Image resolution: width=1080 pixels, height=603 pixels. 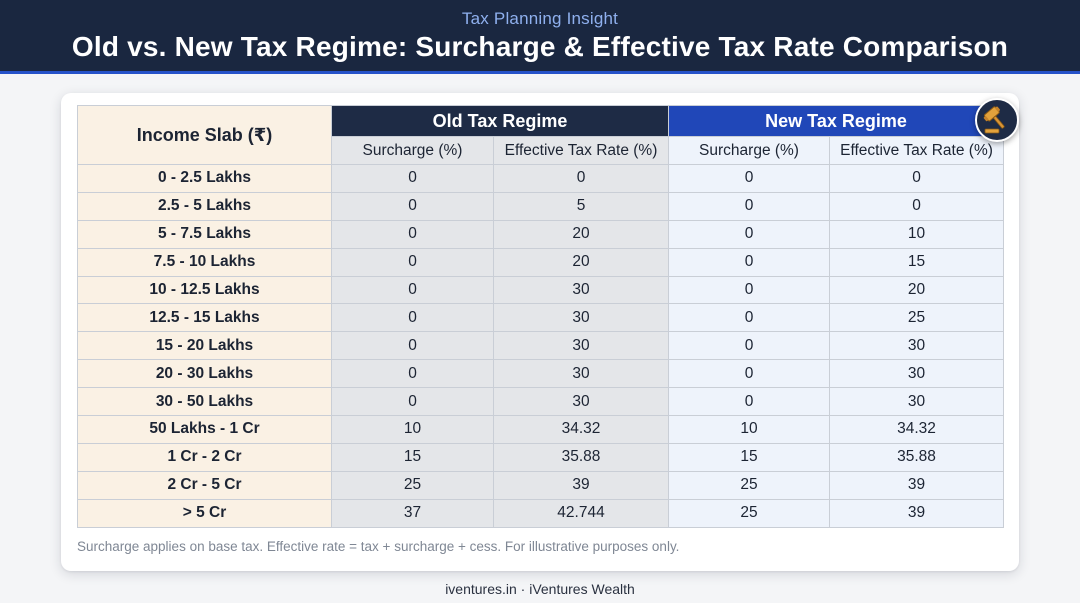 I want to click on new-surcharge-cell: 15, so click(x=749, y=457).